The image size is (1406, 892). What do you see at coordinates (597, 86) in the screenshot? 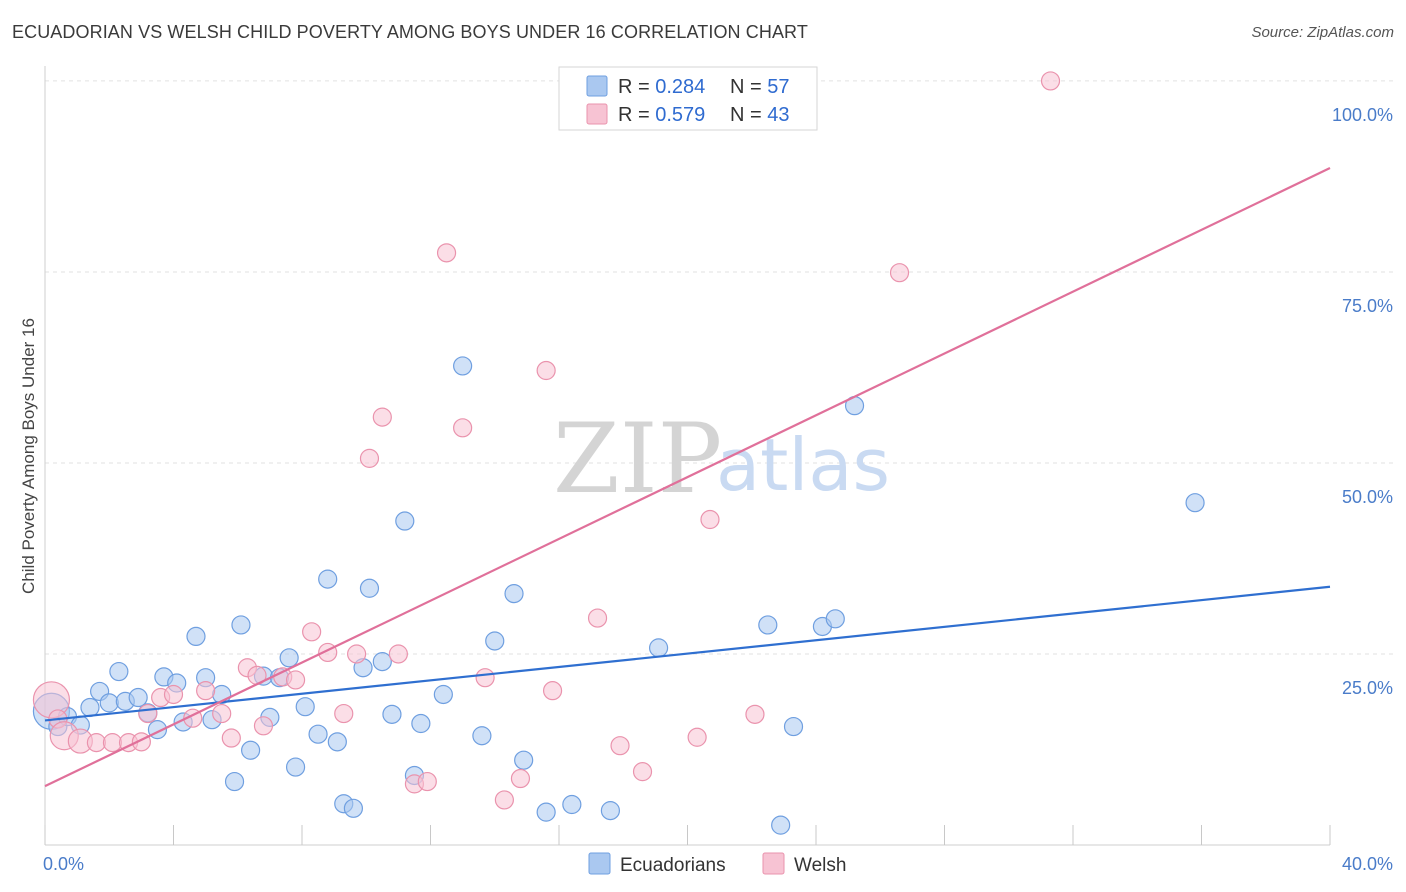
I see `legend-swatch-ecuadorians` at bounding box center [597, 86].